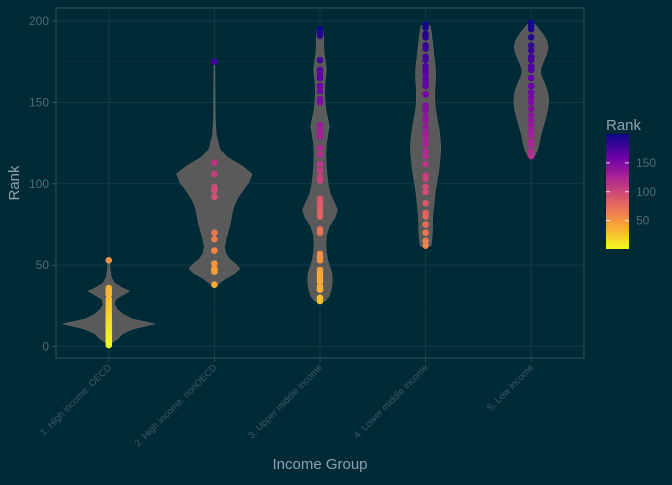  I want to click on x-tick-label: 5. Low income, so click(510, 387).